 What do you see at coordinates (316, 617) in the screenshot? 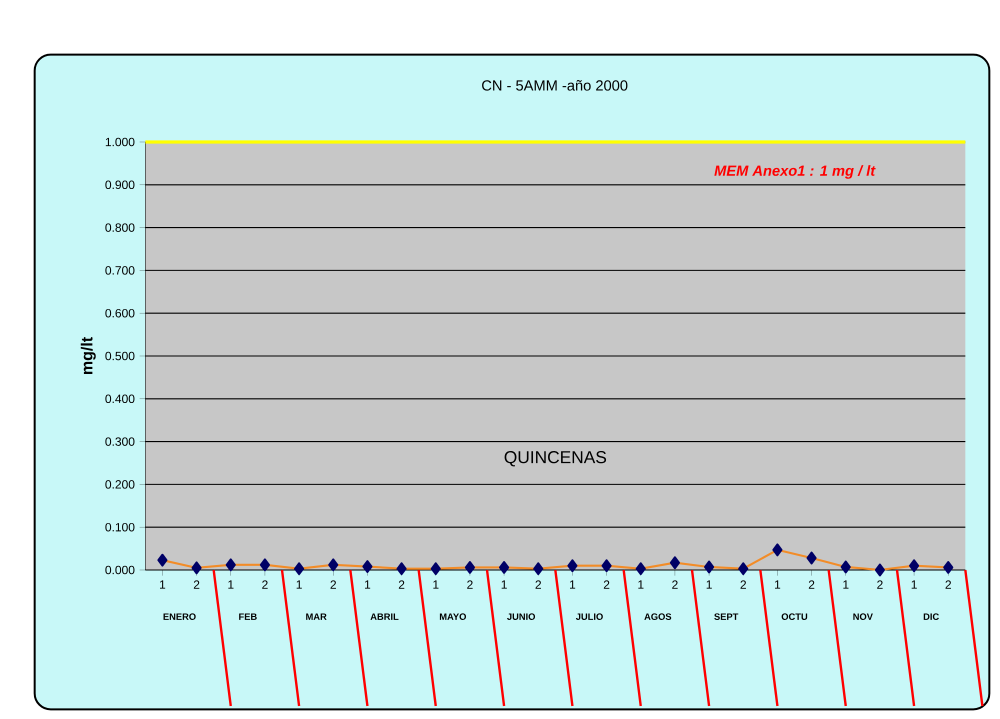
I see `text: MAR` at bounding box center [316, 617].